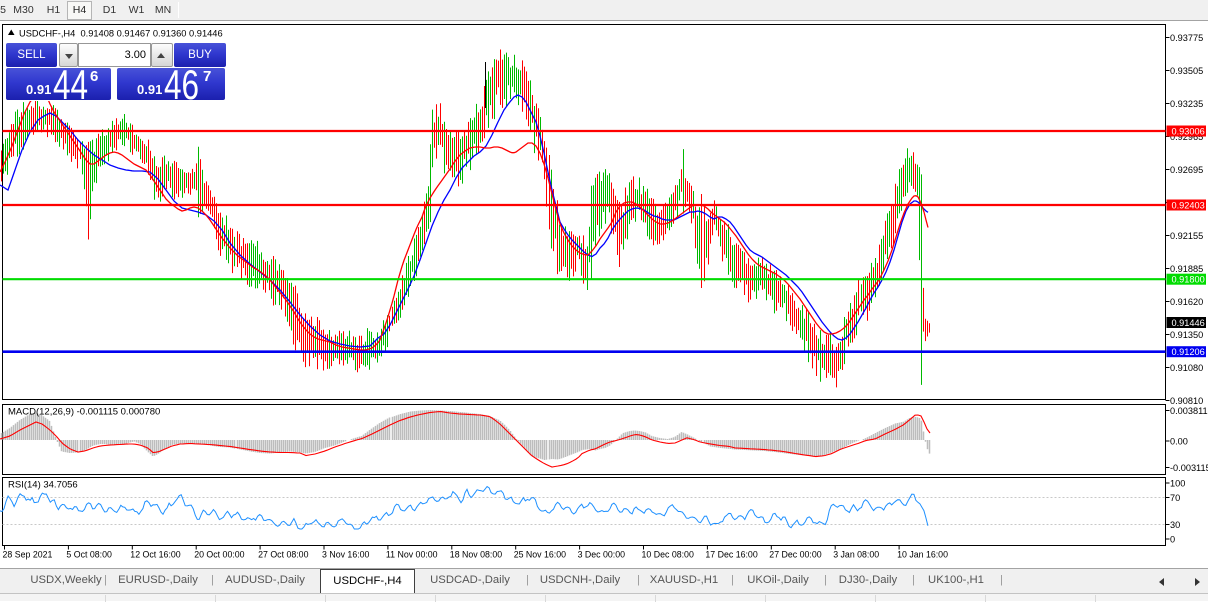 The height and width of the screenshot is (602, 1208). I want to click on svg-text: 0, so click(1172, 539).